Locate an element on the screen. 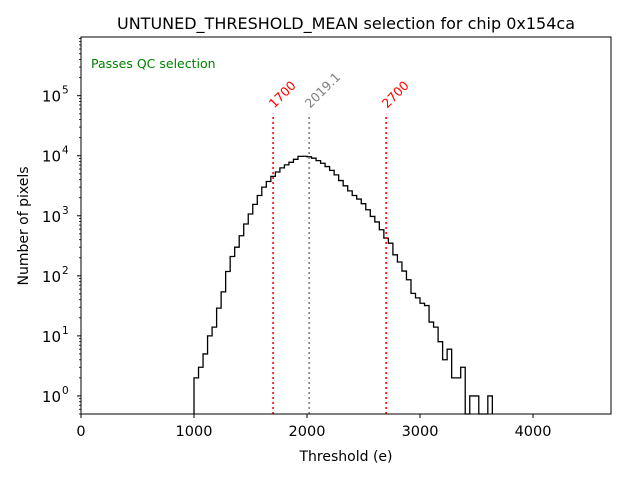  x-tick-label: 4000 is located at coordinates (533, 432).